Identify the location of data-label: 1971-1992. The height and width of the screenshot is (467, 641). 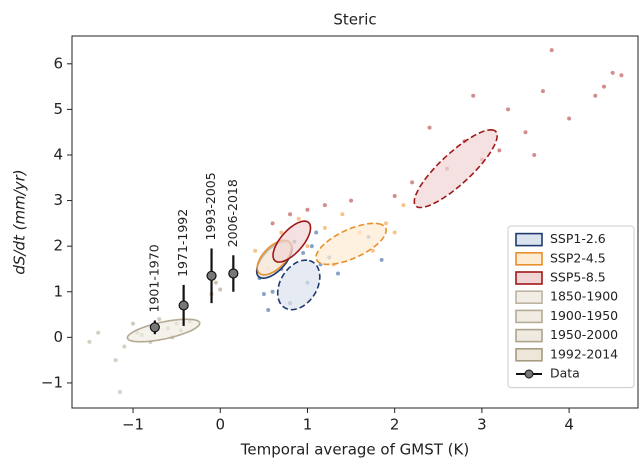
(182, 243).